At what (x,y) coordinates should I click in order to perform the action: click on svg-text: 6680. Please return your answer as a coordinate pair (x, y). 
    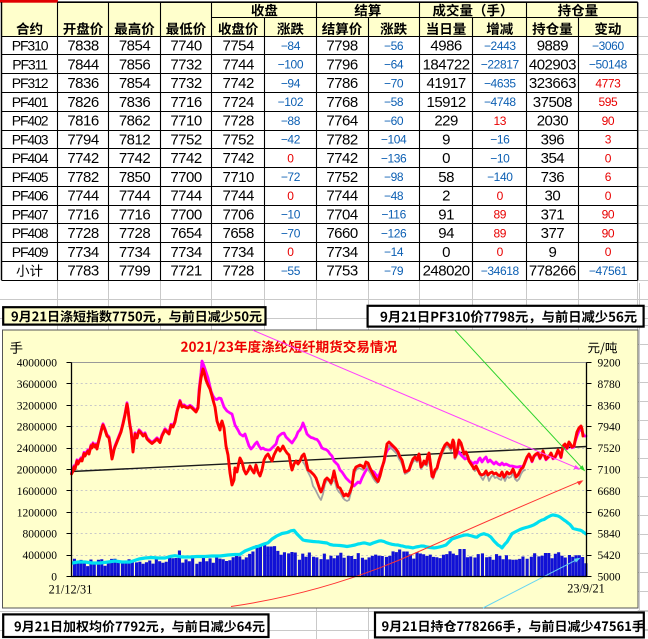
    Looking at the image, I should click on (609, 492).